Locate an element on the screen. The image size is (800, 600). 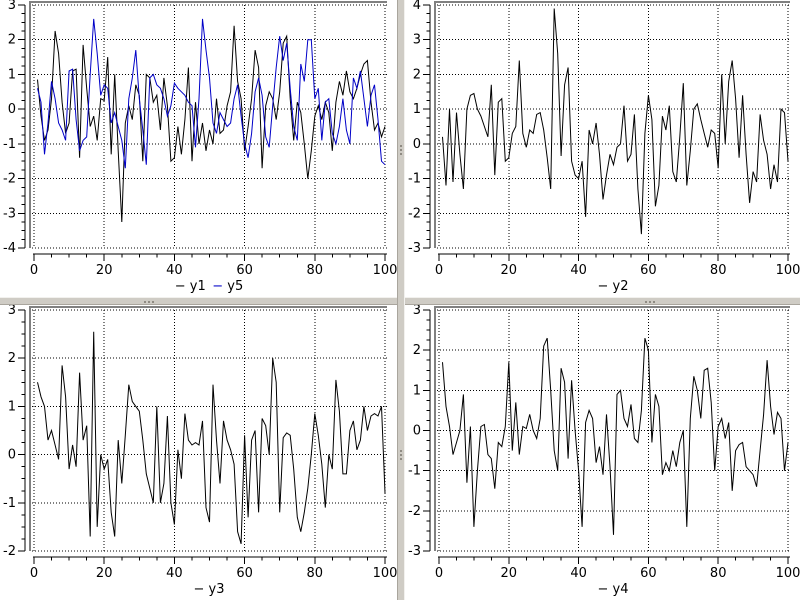
series-line-y5 is located at coordinates (211, 93).